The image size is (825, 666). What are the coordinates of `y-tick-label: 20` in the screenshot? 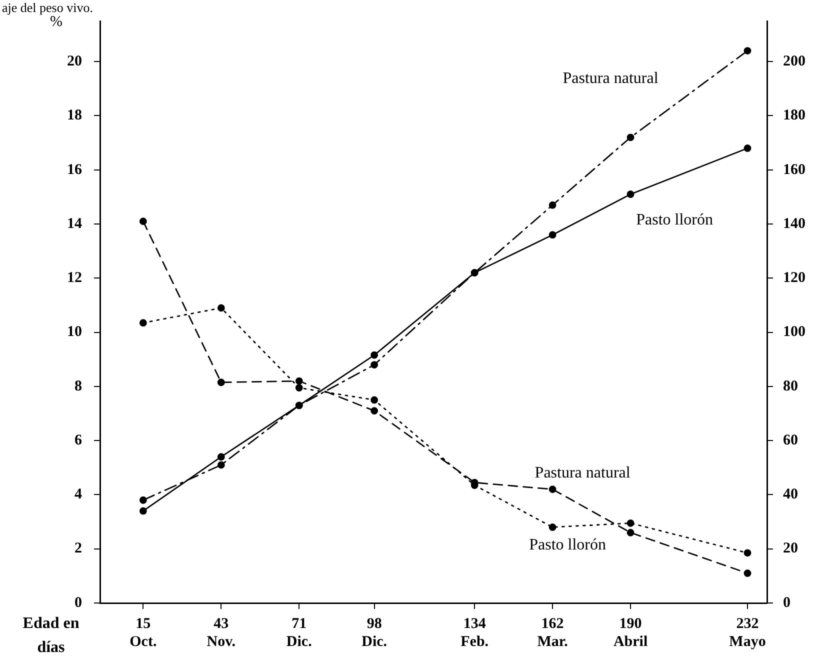 It's located at (74, 61).